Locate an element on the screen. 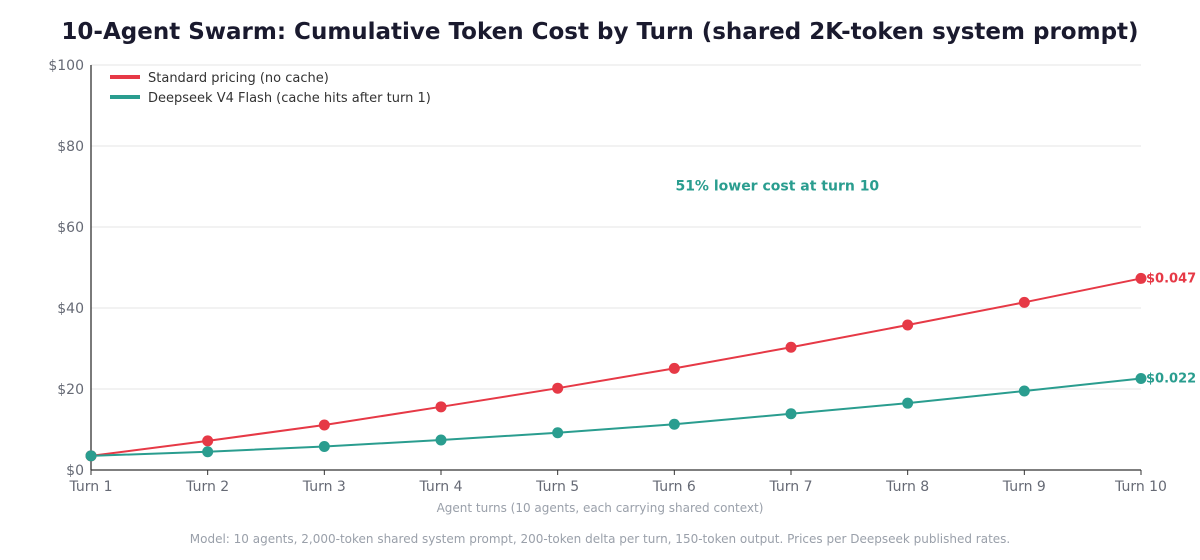 The width and height of the screenshot is (1200, 560). x-tick-label: Turn 9 is located at coordinates (1024, 487).